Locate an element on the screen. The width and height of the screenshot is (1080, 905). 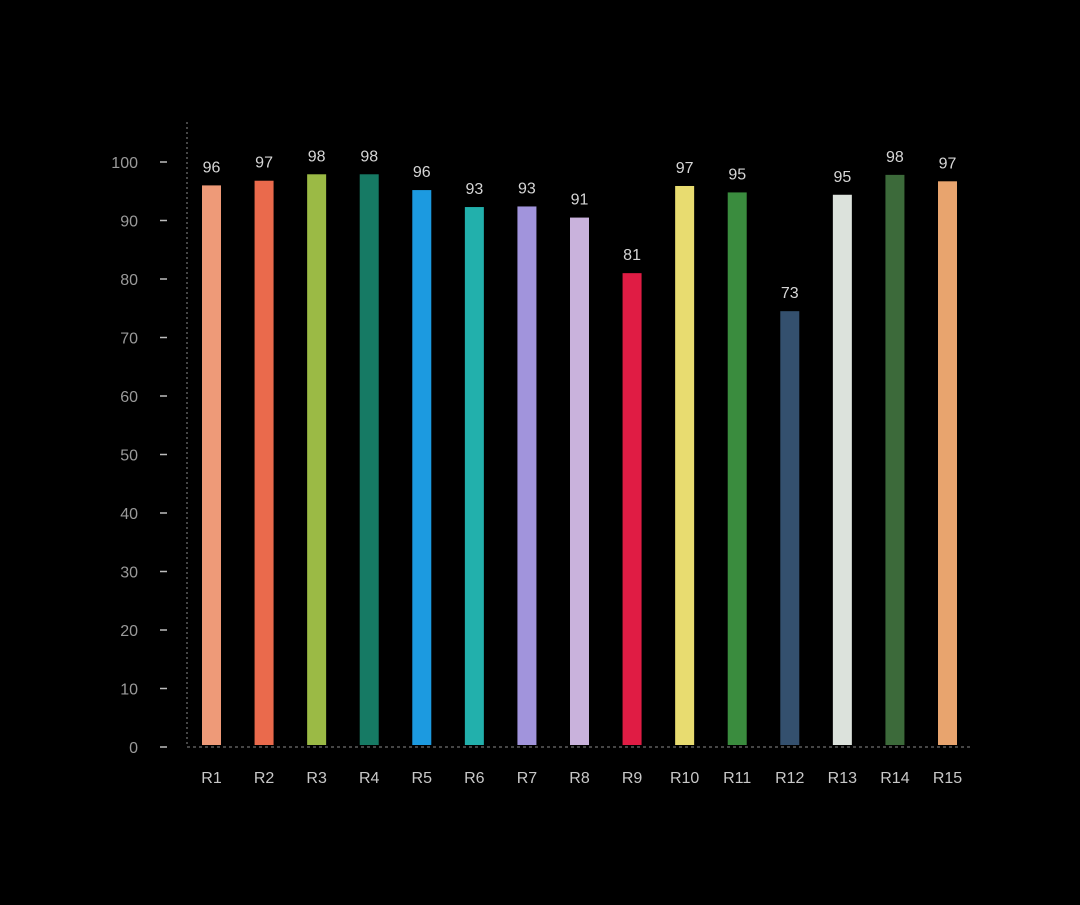
data-label-r3: 98 is located at coordinates (317, 156).